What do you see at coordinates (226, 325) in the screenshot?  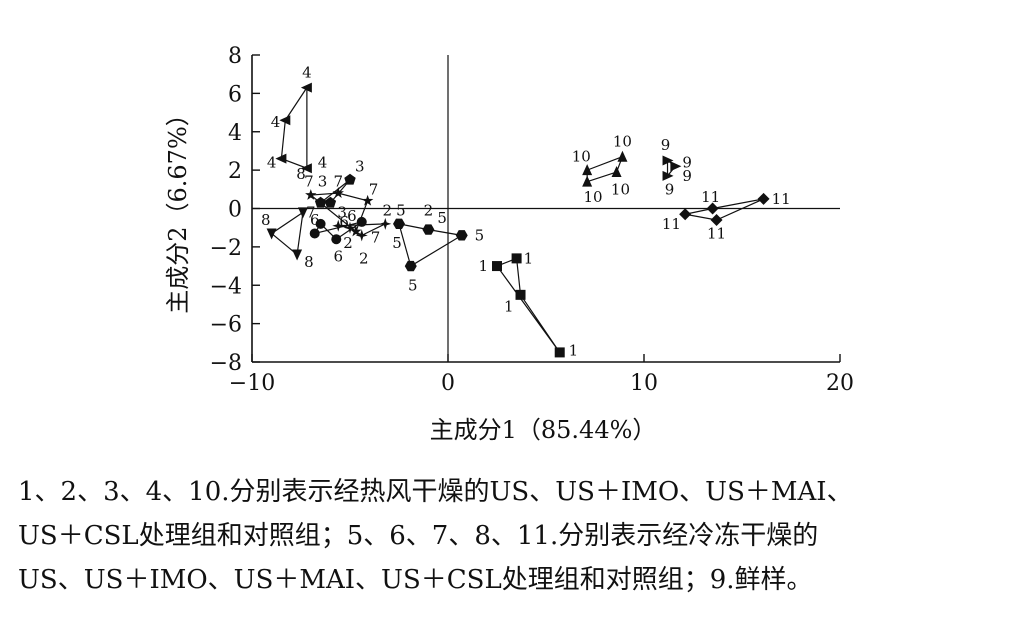 I see `y-tick-label: −6` at bounding box center [226, 325].